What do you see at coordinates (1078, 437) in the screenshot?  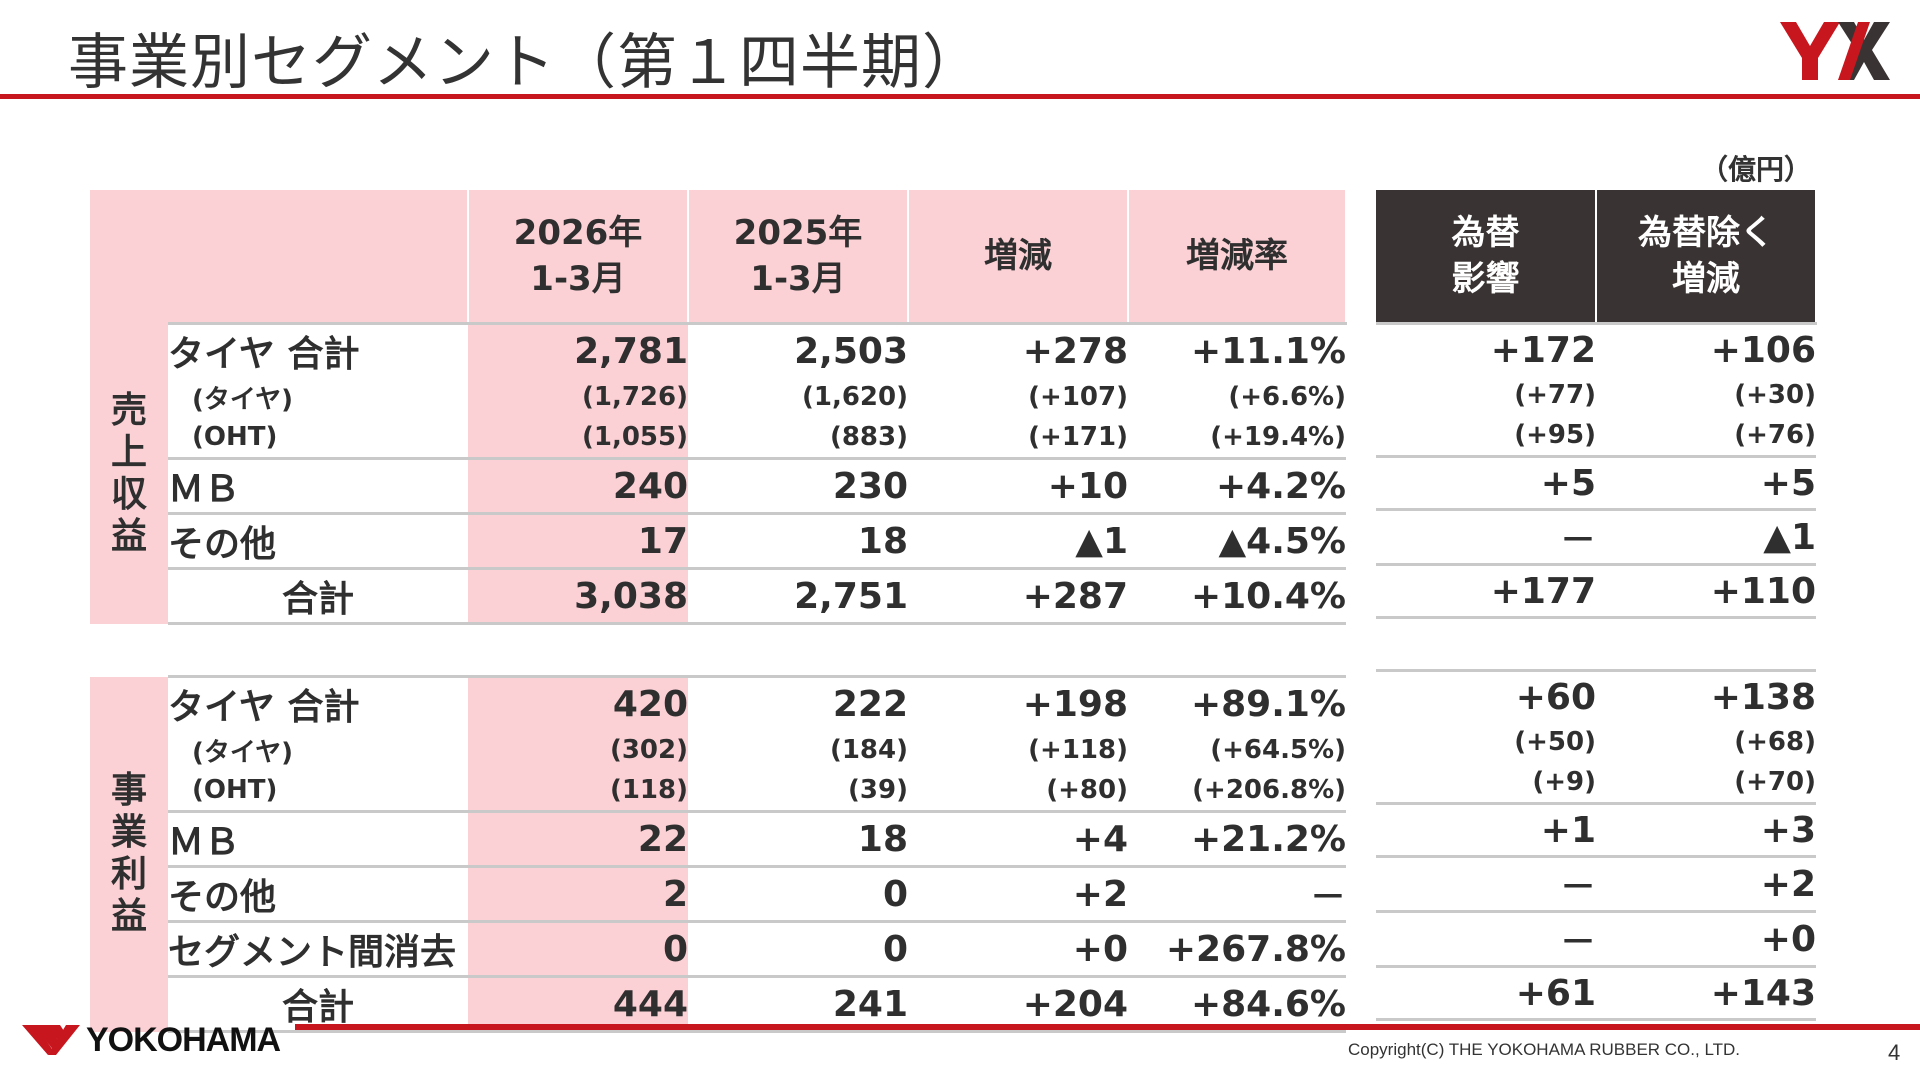 I see `value-change: (+171)` at bounding box center [1078, 437].